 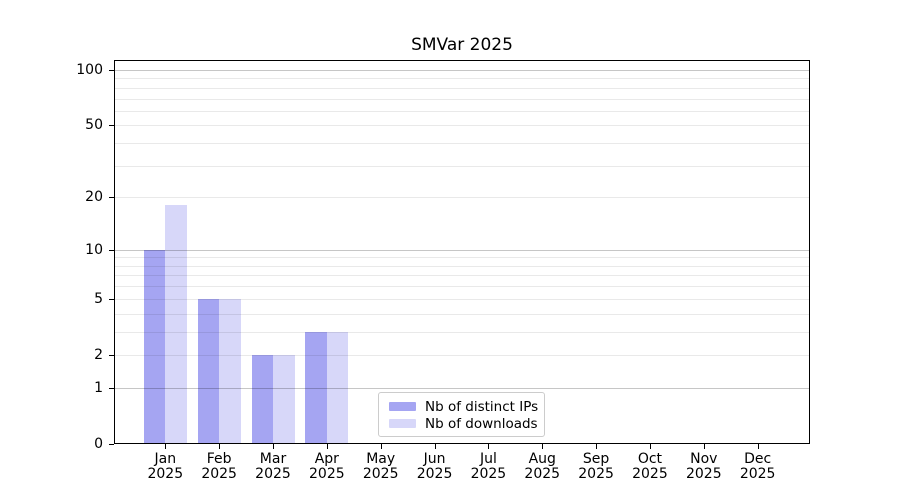 I want to click on x-tick-label-sep: Sep 2025, so click(x=596, y=466).